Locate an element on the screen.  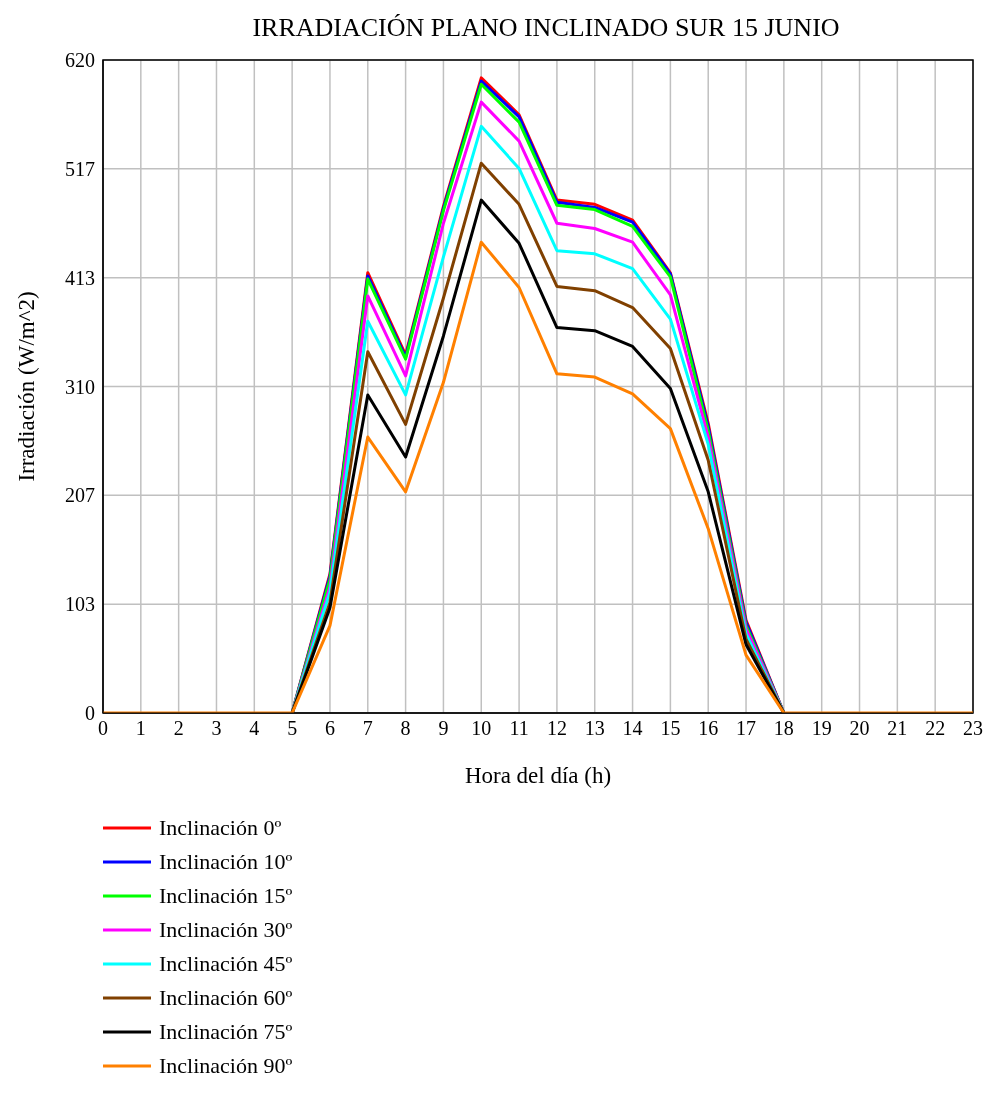
chart-title: IRRADIACIÓN PLANO INCLINADO SUR 15 JUNIO is located at coordinates (546, 28).